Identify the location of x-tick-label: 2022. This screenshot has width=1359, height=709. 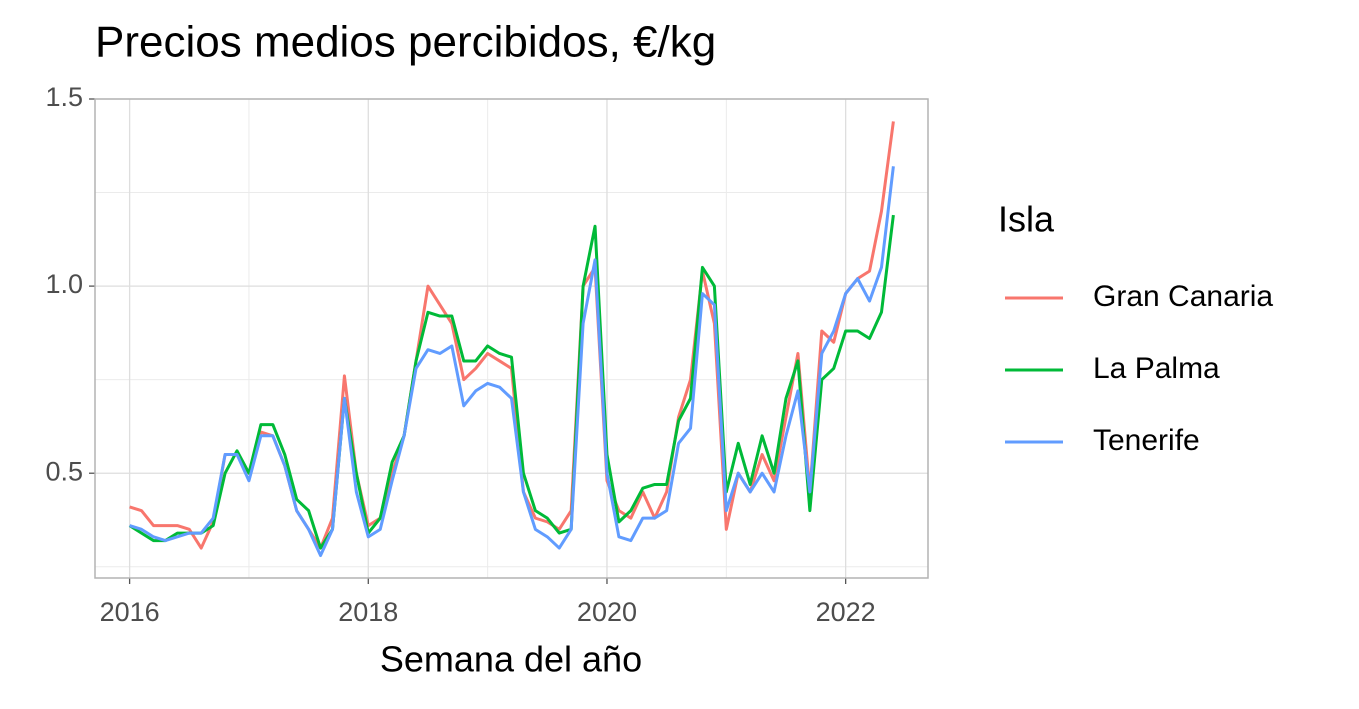
(846, 612).